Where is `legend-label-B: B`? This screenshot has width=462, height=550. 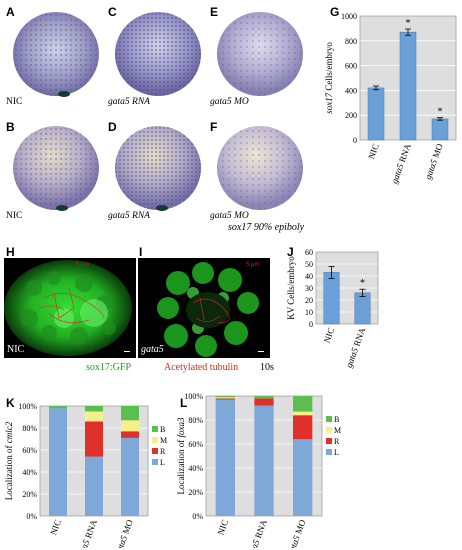 legend-label-B: B is located at coordinates (336, 419).